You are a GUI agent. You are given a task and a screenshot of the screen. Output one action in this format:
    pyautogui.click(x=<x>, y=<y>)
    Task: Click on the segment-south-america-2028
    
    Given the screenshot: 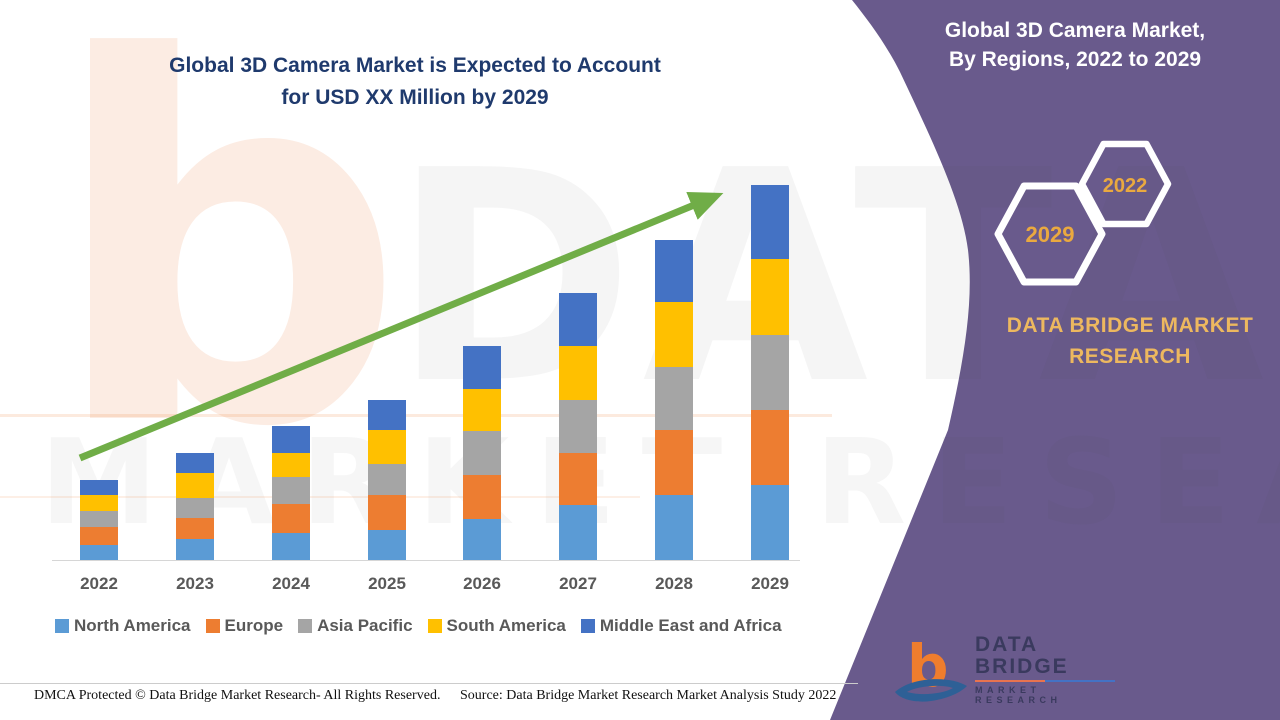 What is the action you would take?
    pyautogui.click(x=674, y=334)
    